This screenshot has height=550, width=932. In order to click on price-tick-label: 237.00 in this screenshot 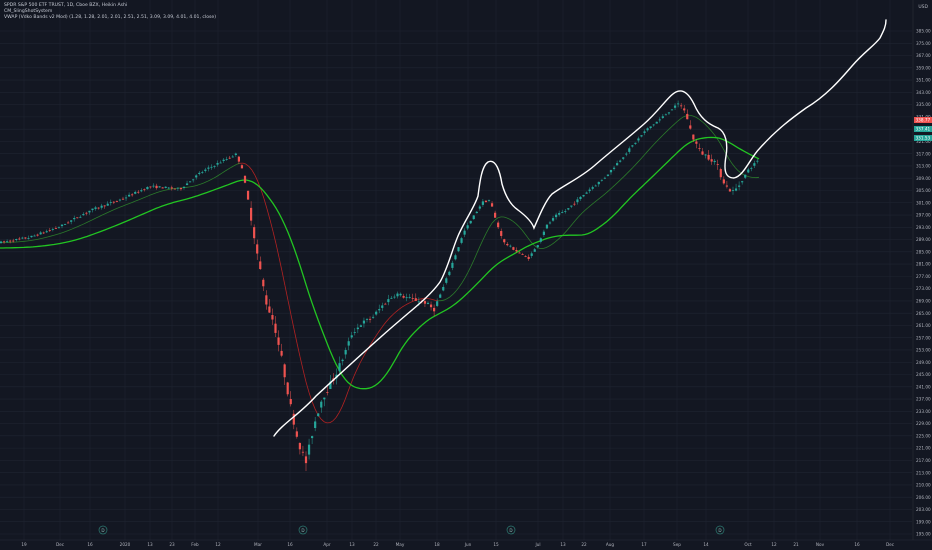, I will do `click(923, 399)`.